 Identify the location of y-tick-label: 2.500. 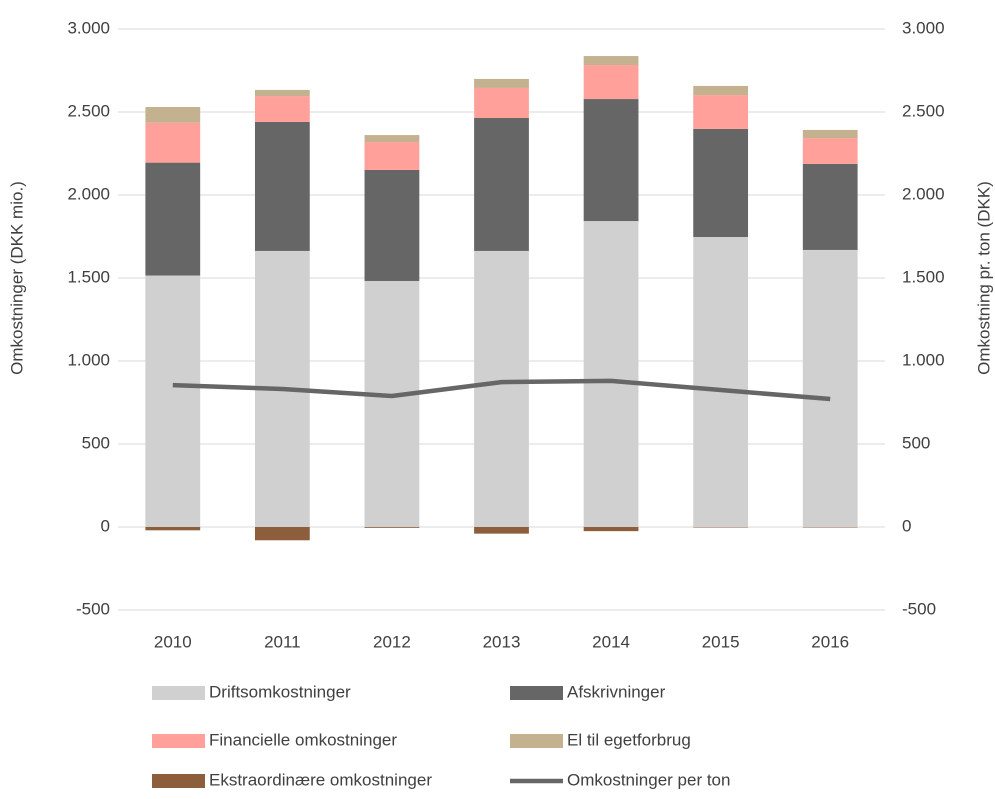
(88, 110).